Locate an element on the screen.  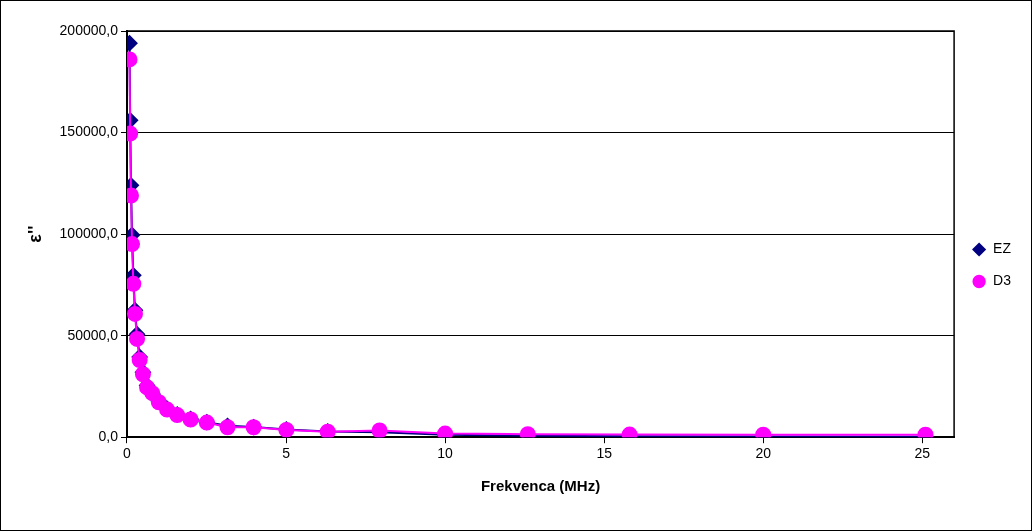
x-tick-label: 15 is located at coordinates (604, 453).